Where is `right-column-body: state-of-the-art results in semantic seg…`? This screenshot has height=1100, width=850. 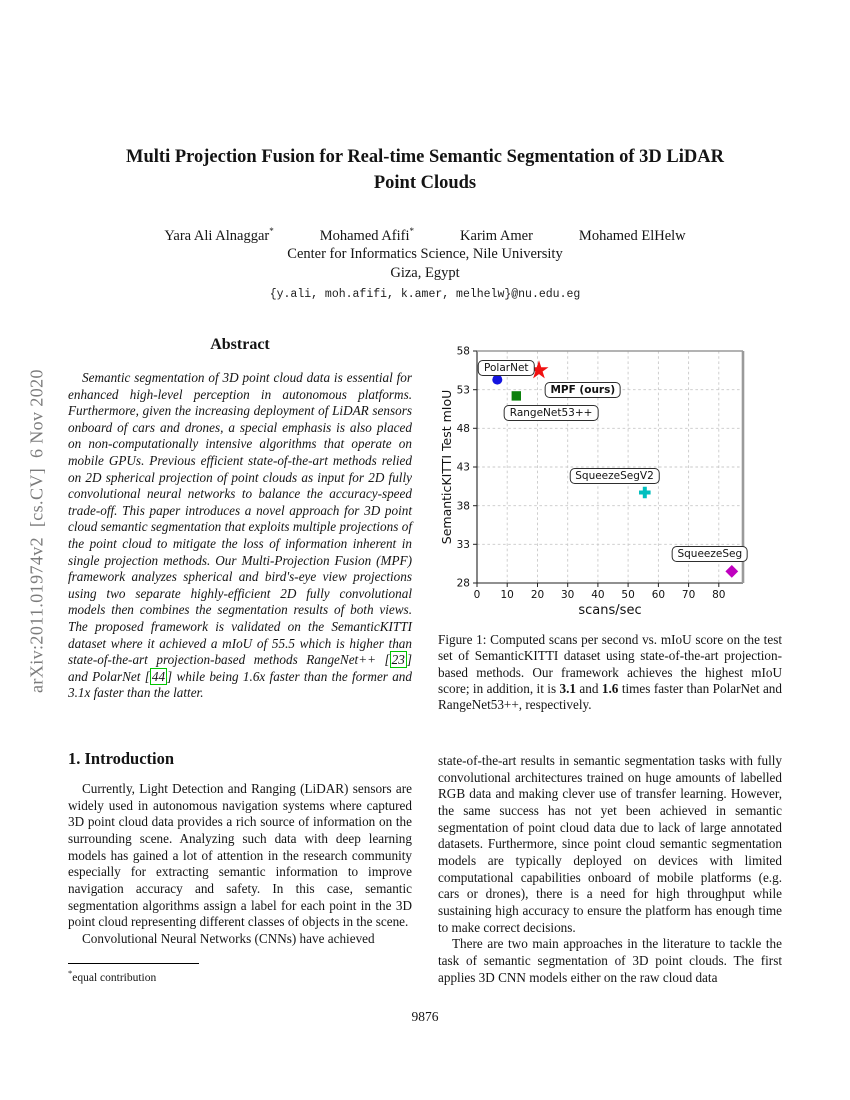 right-column-body: state-of-the-art results in semantic seg… is located at coordinates (610, 869).